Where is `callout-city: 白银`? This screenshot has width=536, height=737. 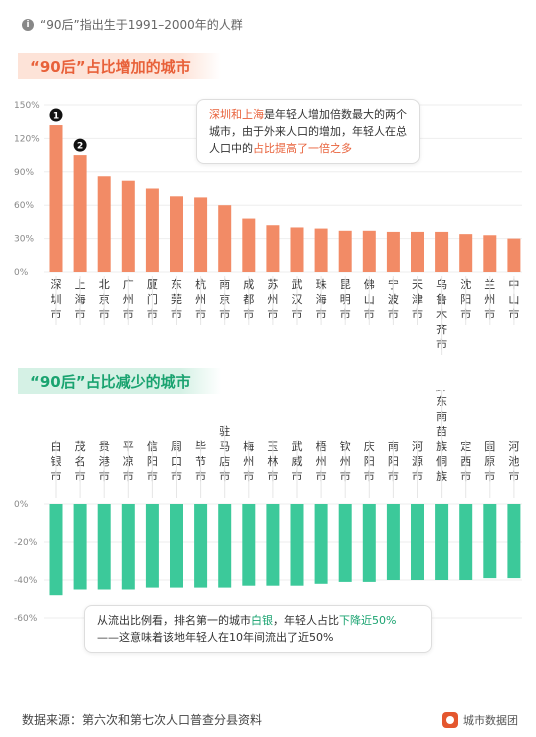
callout-city: 白银 is located at coordinates (262, 620).